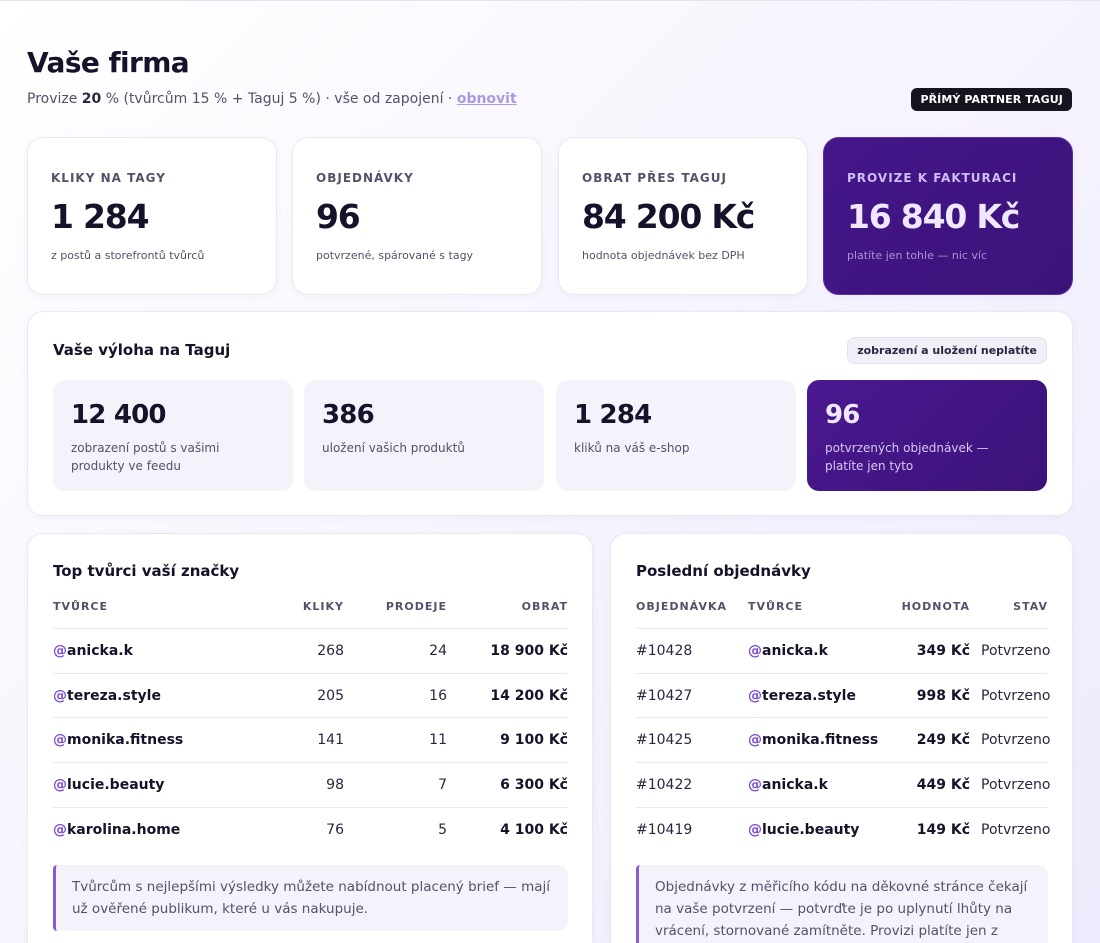 This screenshot has width=1100, height=943. What do you see at coordinates (534, 830) in the screenshot?
I see `revenue-value: 4 100 Kč` at bounding box center [534, 830].